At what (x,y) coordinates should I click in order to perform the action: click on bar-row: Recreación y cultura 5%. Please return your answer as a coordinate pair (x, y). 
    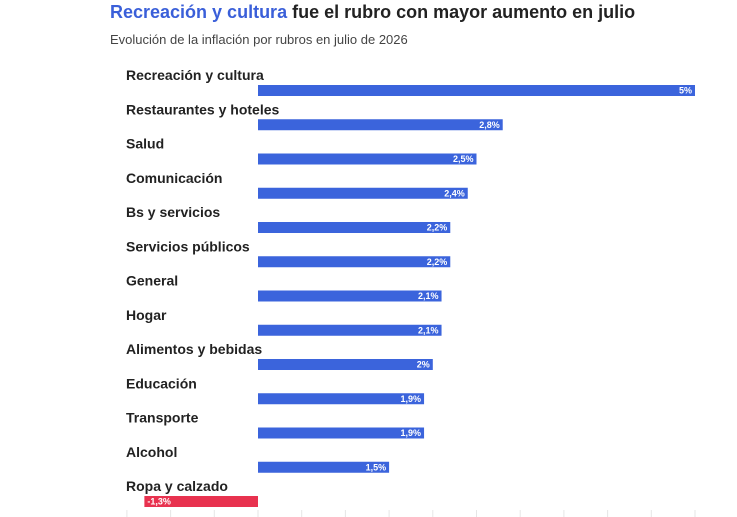
    Looking at the image, I should click on (410, 81).